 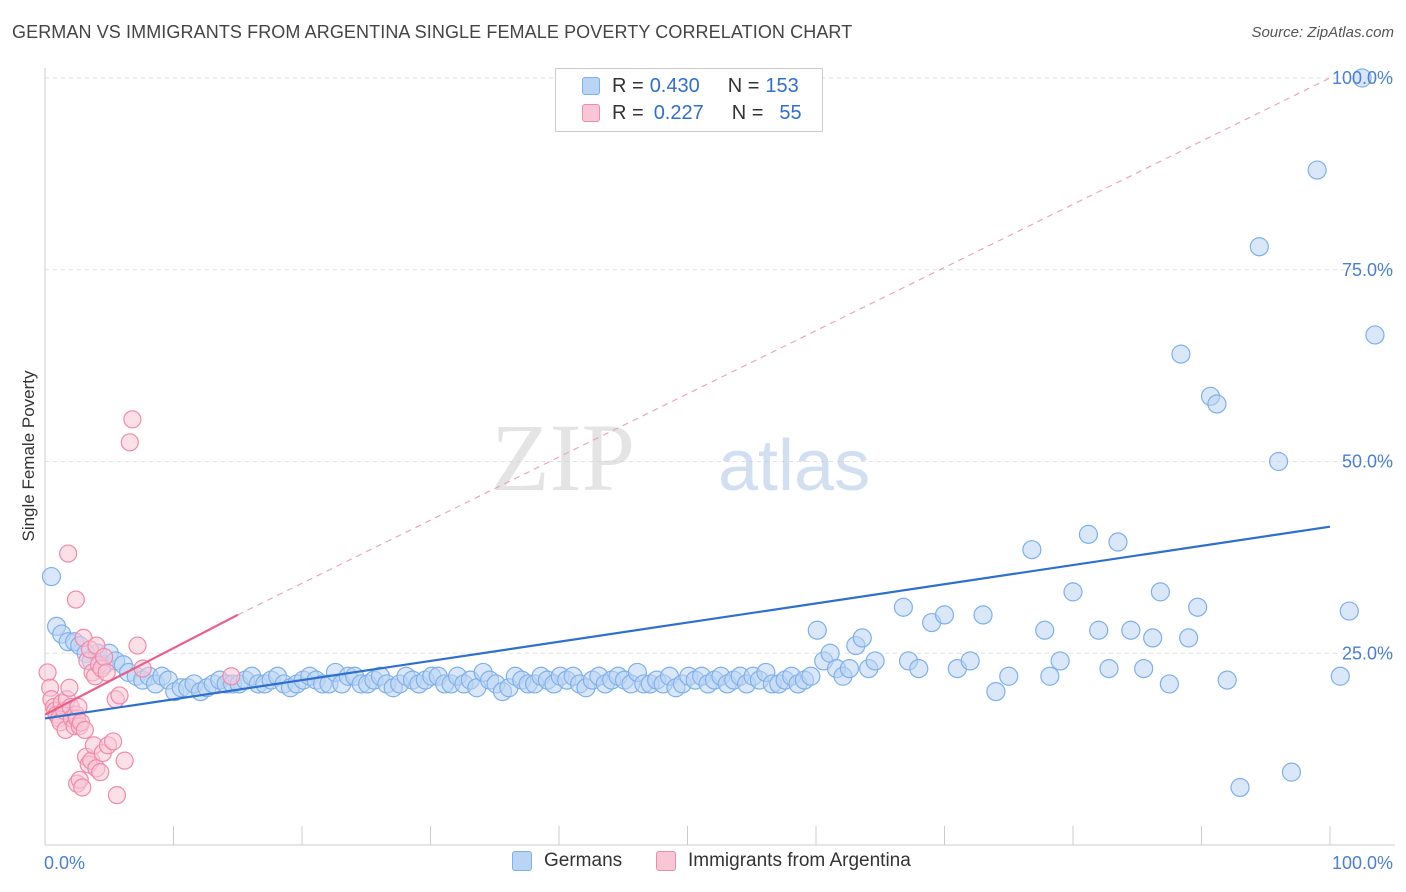 What do you see at coordinates (28, 456) in the screenshot?
I see `y-axis-label: Single Female Poverty` at bounding box center [28, 456].